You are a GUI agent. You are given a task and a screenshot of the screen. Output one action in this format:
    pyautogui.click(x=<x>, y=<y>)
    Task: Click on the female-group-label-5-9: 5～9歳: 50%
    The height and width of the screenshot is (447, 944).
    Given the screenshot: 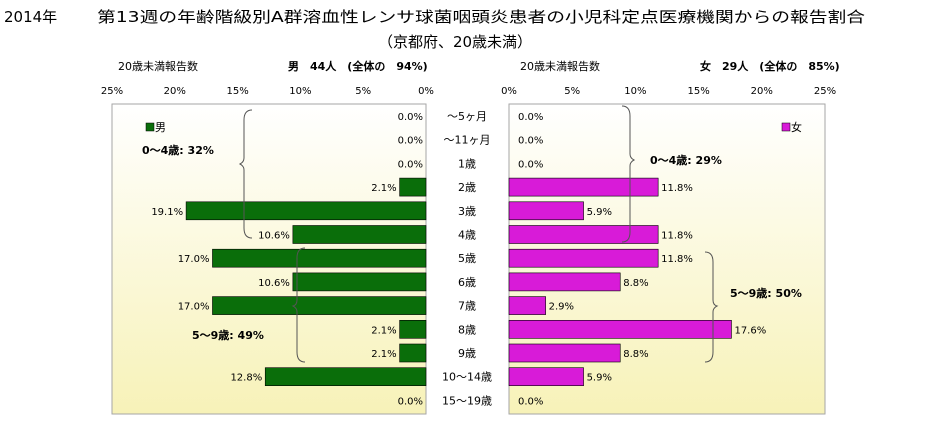 What is the action you would take?
    pyautogui.click(x=766, y=293)
    